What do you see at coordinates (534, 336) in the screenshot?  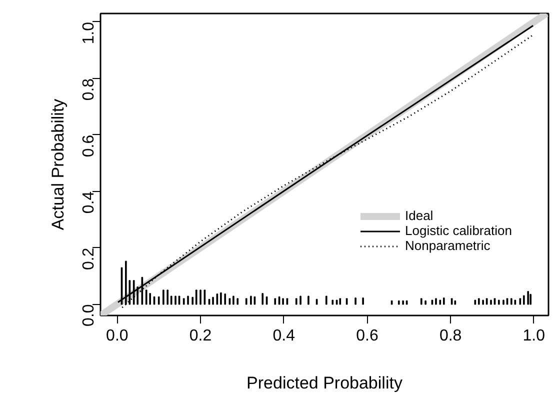 I see `x-tick-label: 1.0` at bounding box center [534, 336].